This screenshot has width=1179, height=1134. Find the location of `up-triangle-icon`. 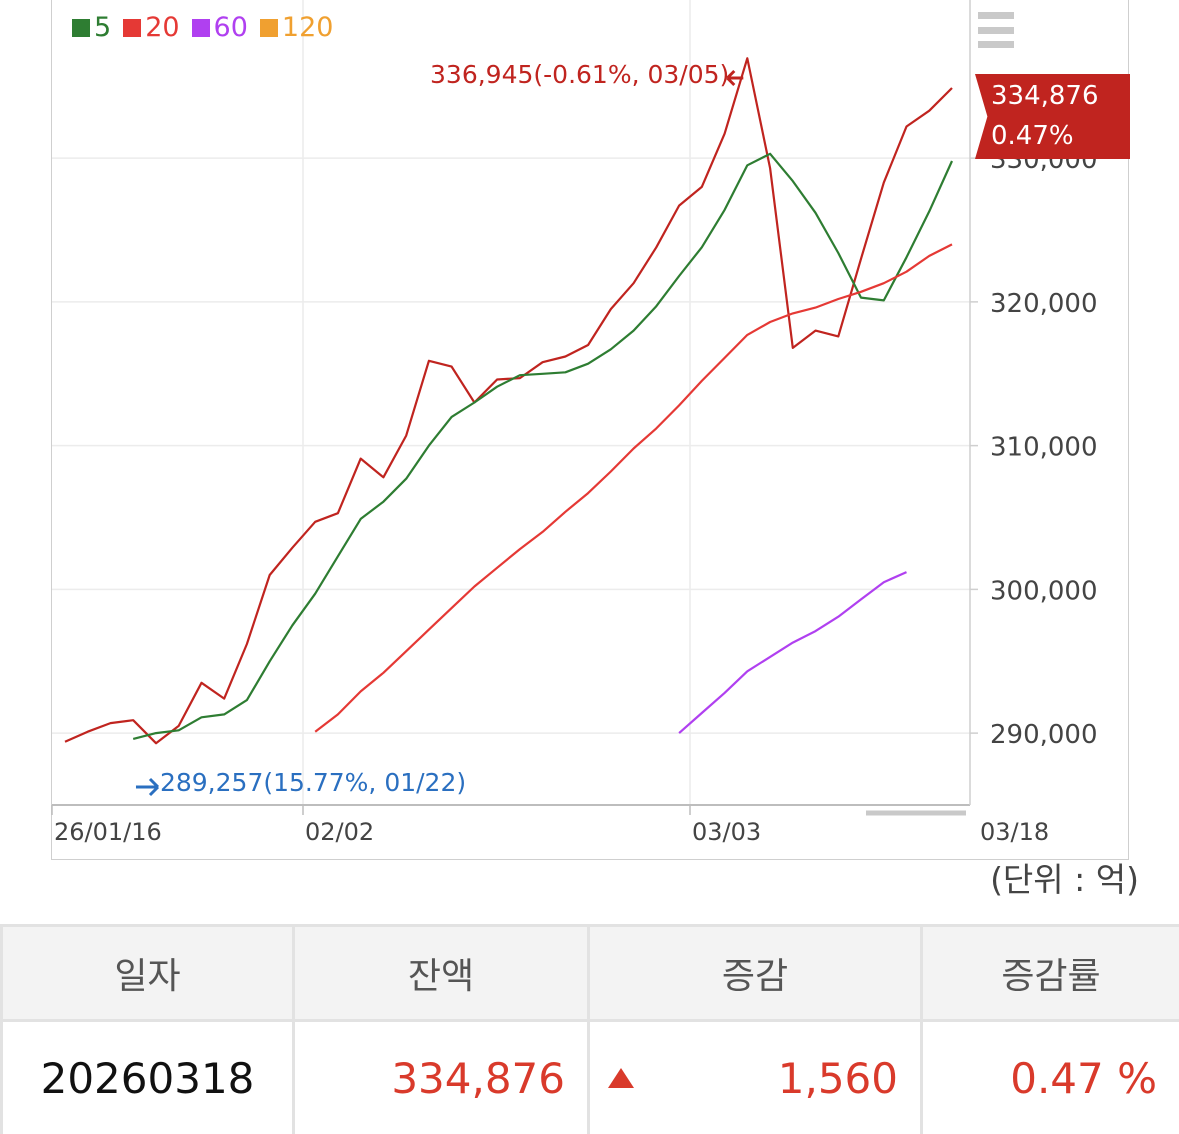

up-triangle-icon is located at coordinates (621, 1078).